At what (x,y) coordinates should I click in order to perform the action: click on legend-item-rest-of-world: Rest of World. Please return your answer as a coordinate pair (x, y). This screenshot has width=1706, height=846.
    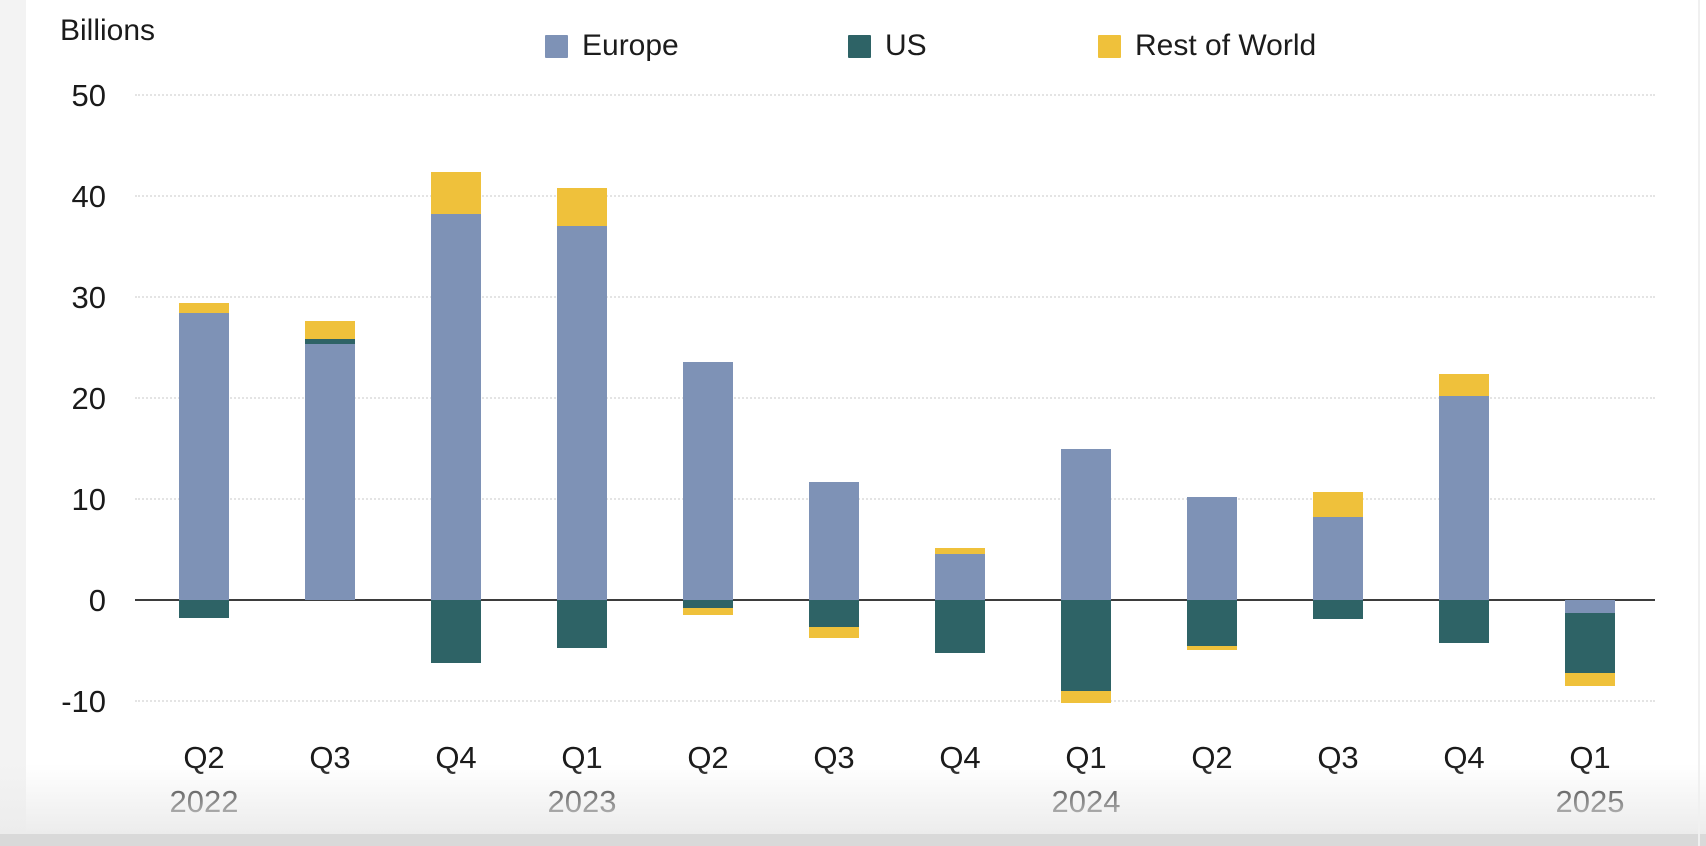
    Looking at the image, I should click on (1207, 46).